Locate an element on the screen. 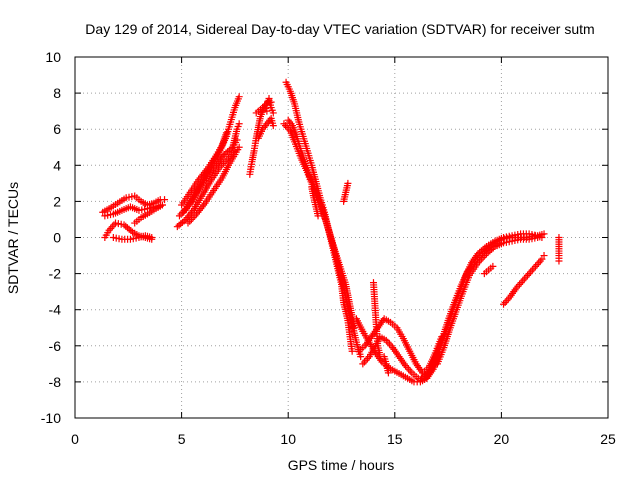  series-inner-left-arc is located at coordinates (148, 214).